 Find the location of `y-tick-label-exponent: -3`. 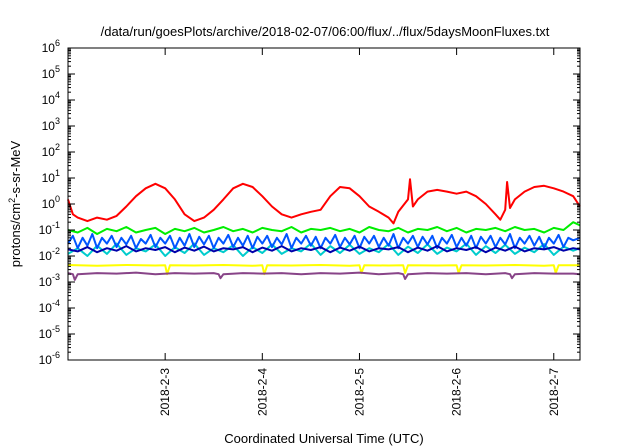

y-tick-label-exponent: -3 is located at coordinates (56, 277).